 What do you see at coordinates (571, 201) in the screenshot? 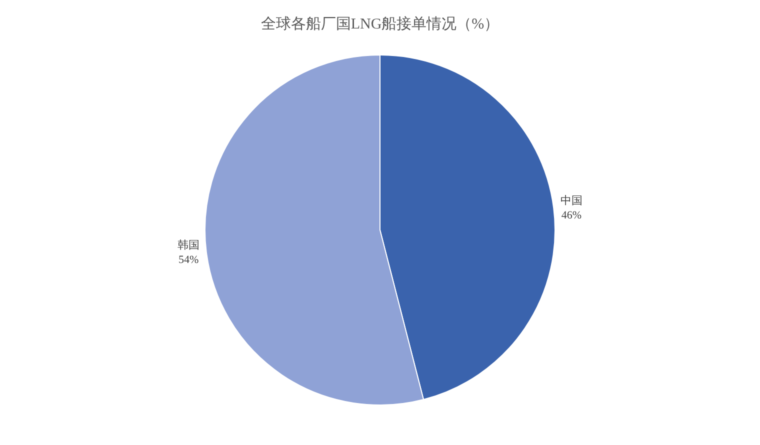
I see `slice-label: 中国` at bounding box center [571, 201].